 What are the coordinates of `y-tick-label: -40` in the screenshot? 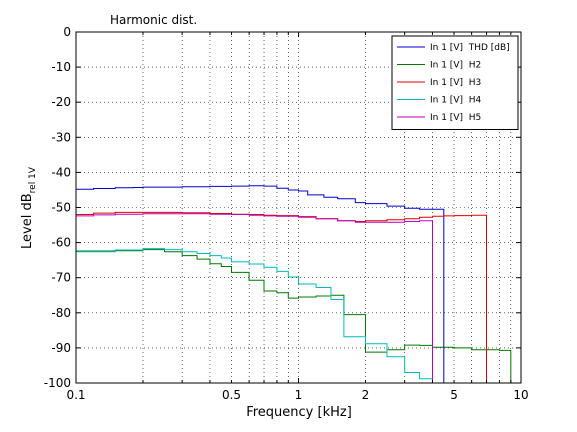 It's located at (61, 172).